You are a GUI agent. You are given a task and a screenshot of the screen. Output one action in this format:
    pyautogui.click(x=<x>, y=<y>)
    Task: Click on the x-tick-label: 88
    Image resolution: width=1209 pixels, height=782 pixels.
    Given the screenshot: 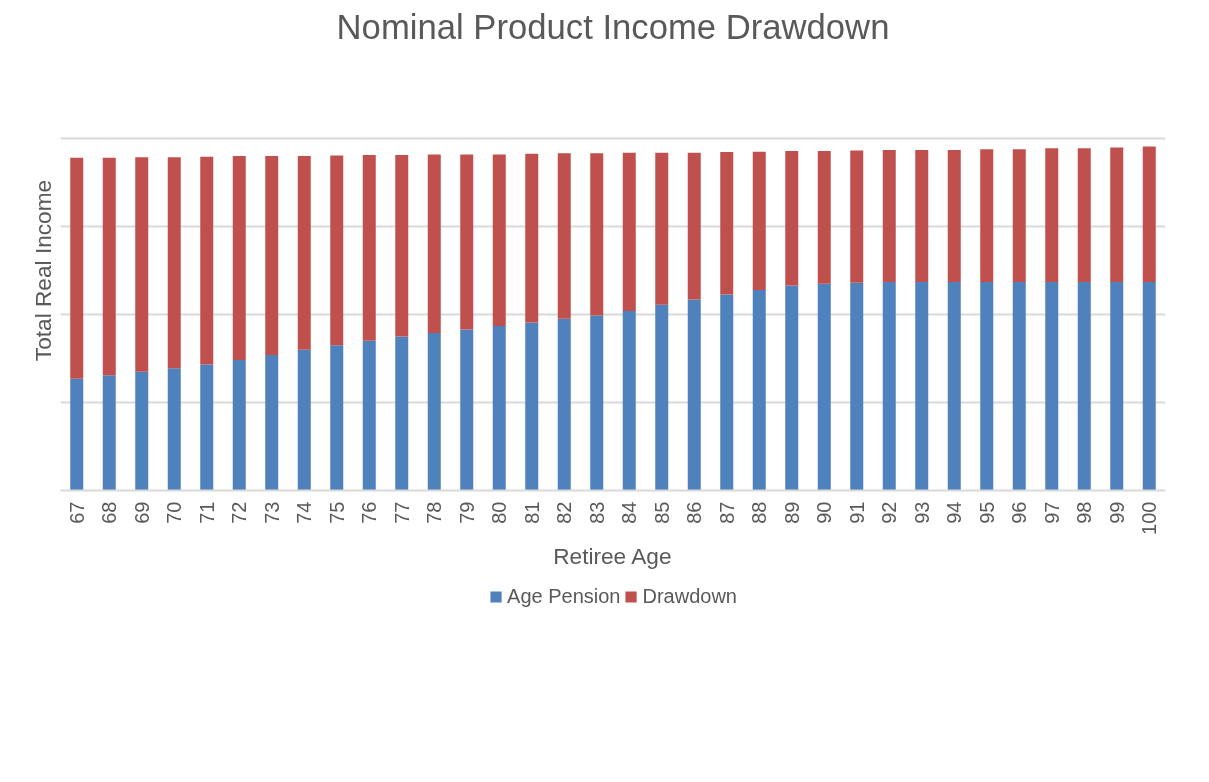 What is the action you would take?
    pyautogui.click(x=759, y=512)
    